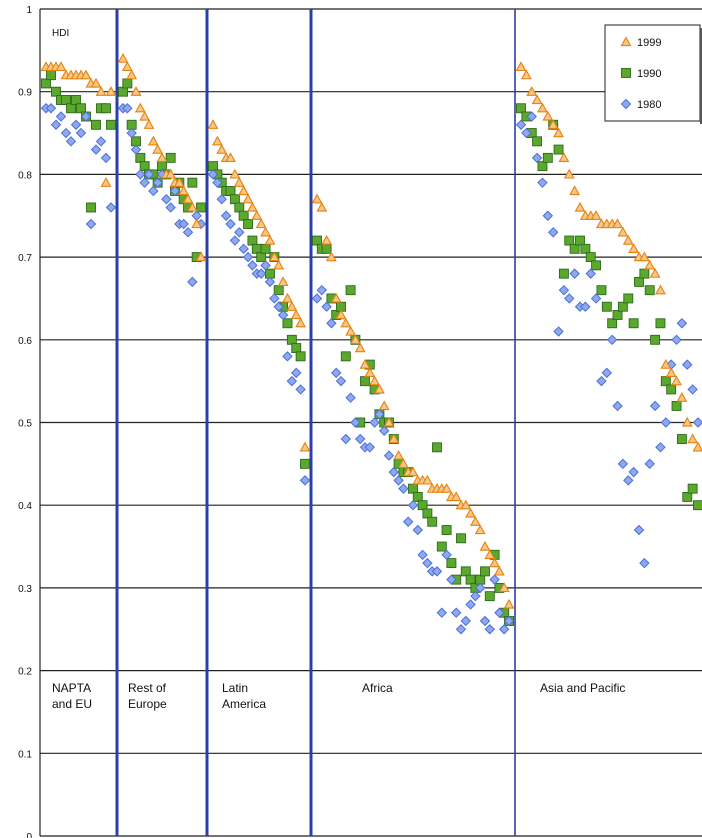 The image size is (702, 838). What do you see at coordinates (582, 688) in the screenshot?
I see `region-label: Asia and Pacific` at bounding box center [582, 688].